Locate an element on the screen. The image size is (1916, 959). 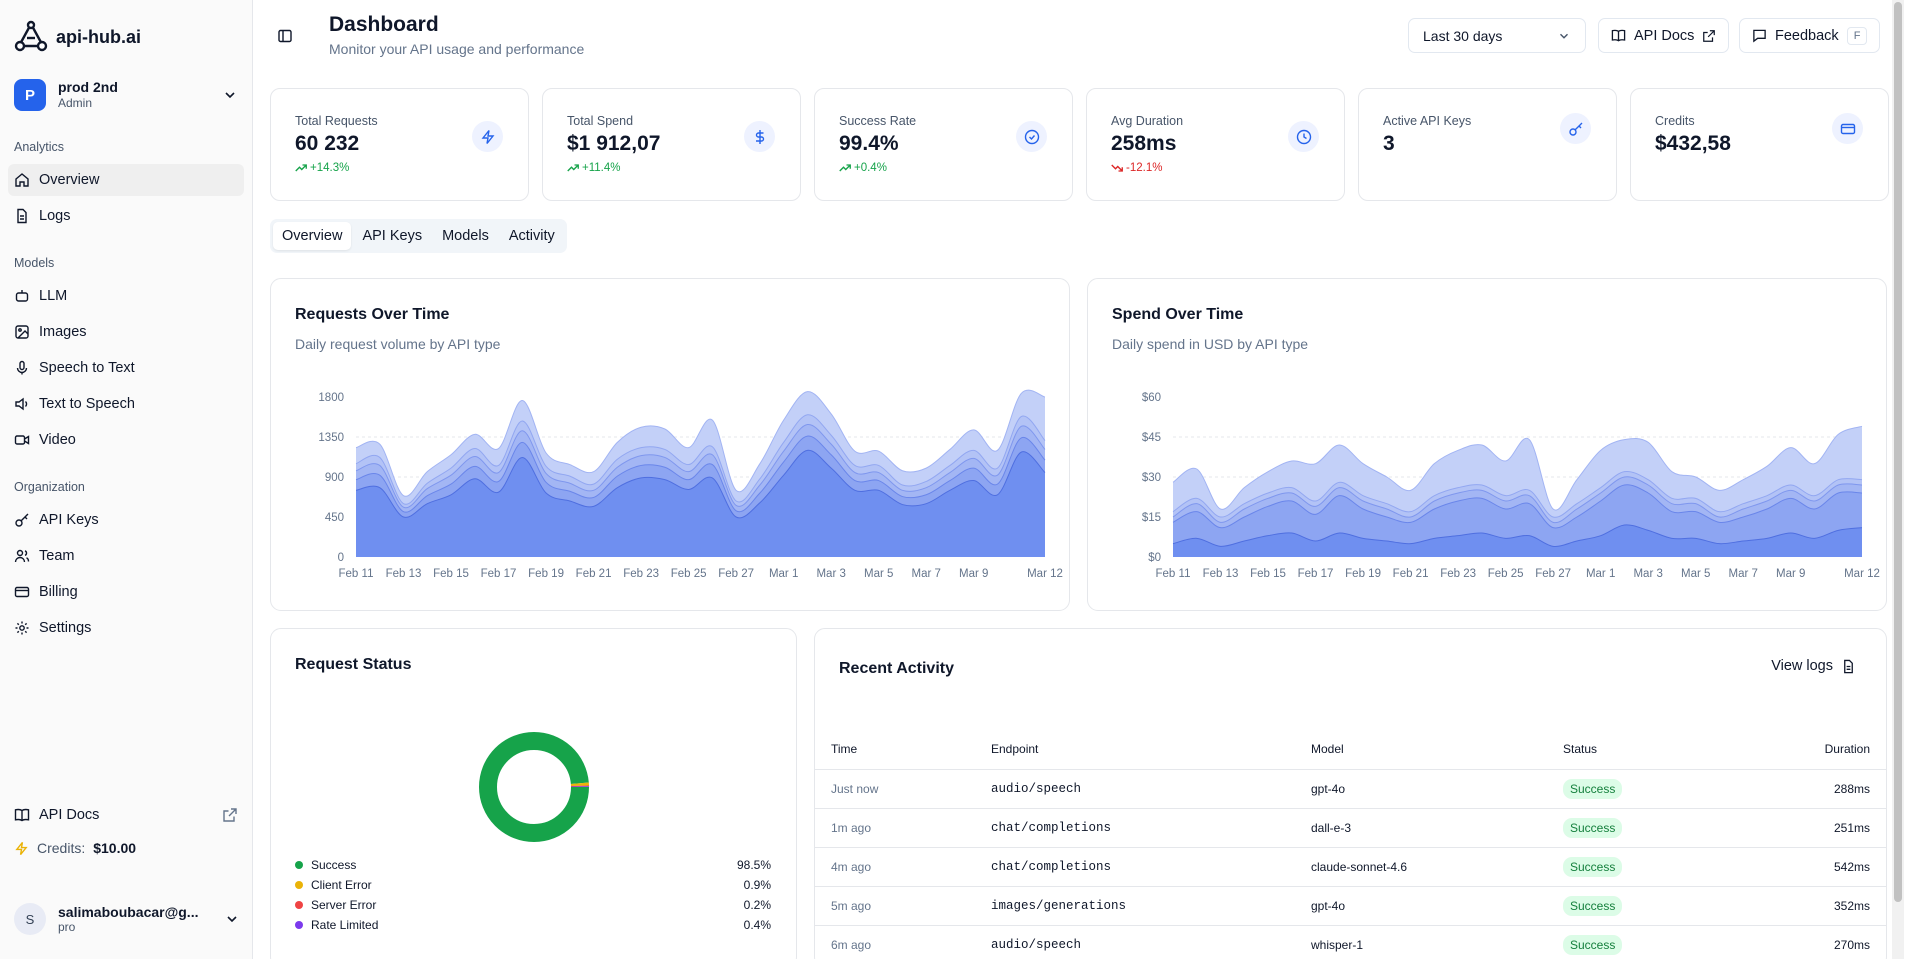
key-icon is located at coordinates (1575, 128).